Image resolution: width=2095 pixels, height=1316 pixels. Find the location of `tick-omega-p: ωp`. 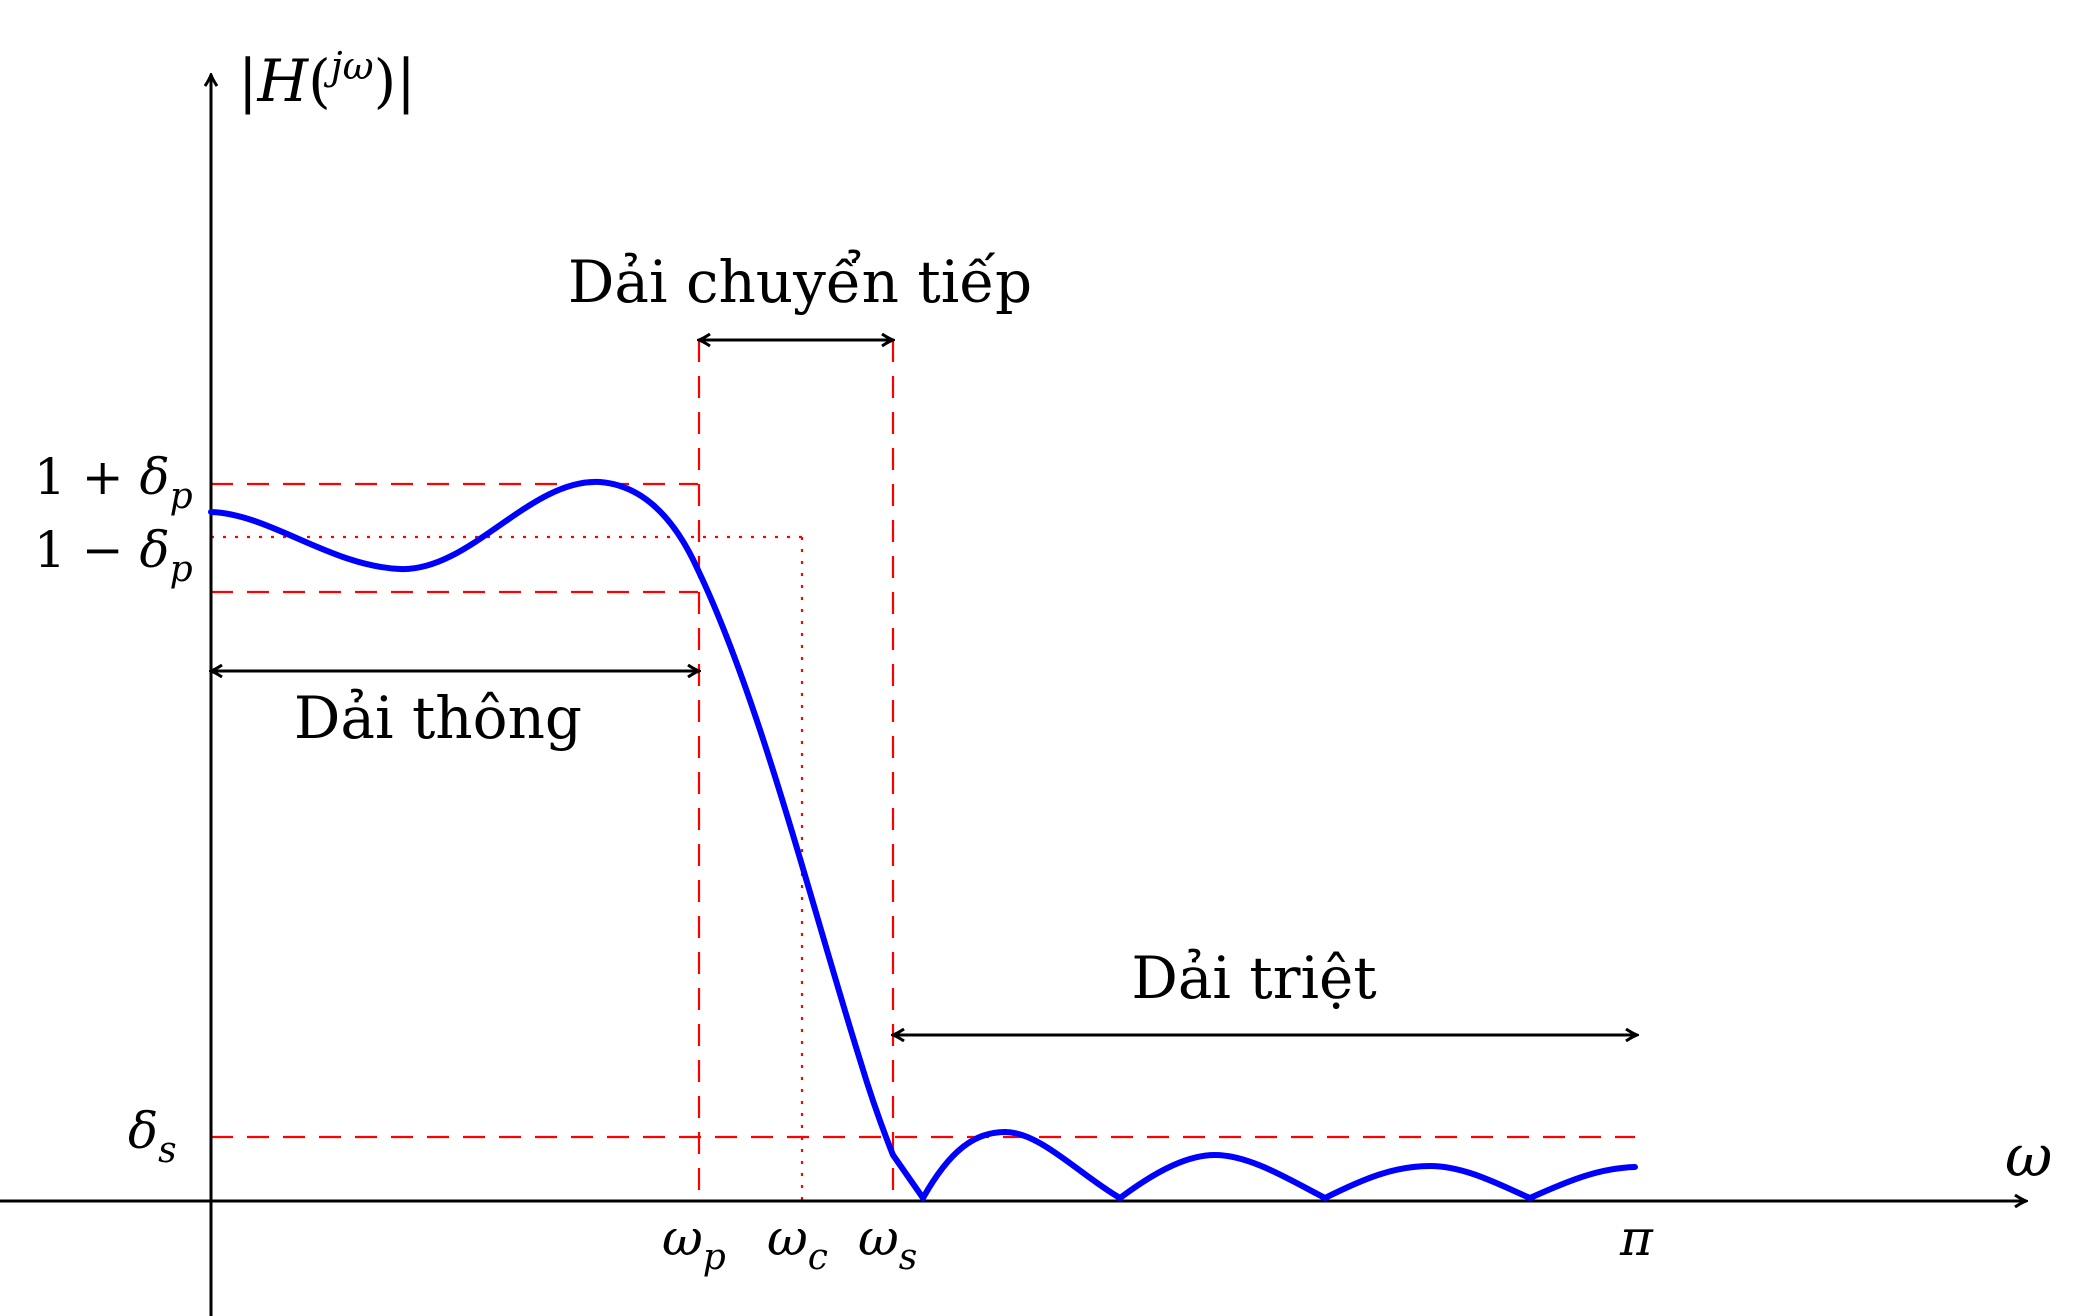

tick-omega-p: ωp is located at coordinates (694, 1243).